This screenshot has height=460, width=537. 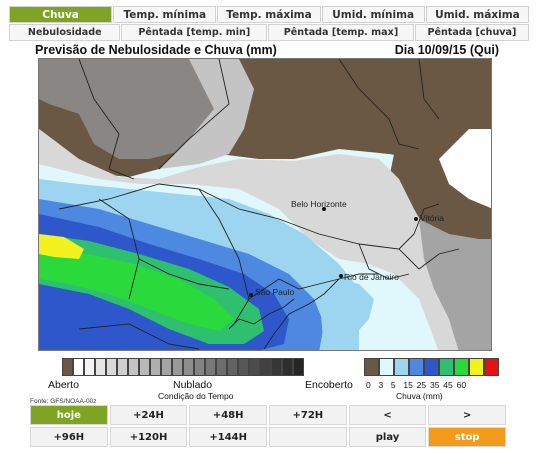 I want to click on map-title: Previsão de Nebulosidade e Chuva (mm), so click(x=156, y=50).